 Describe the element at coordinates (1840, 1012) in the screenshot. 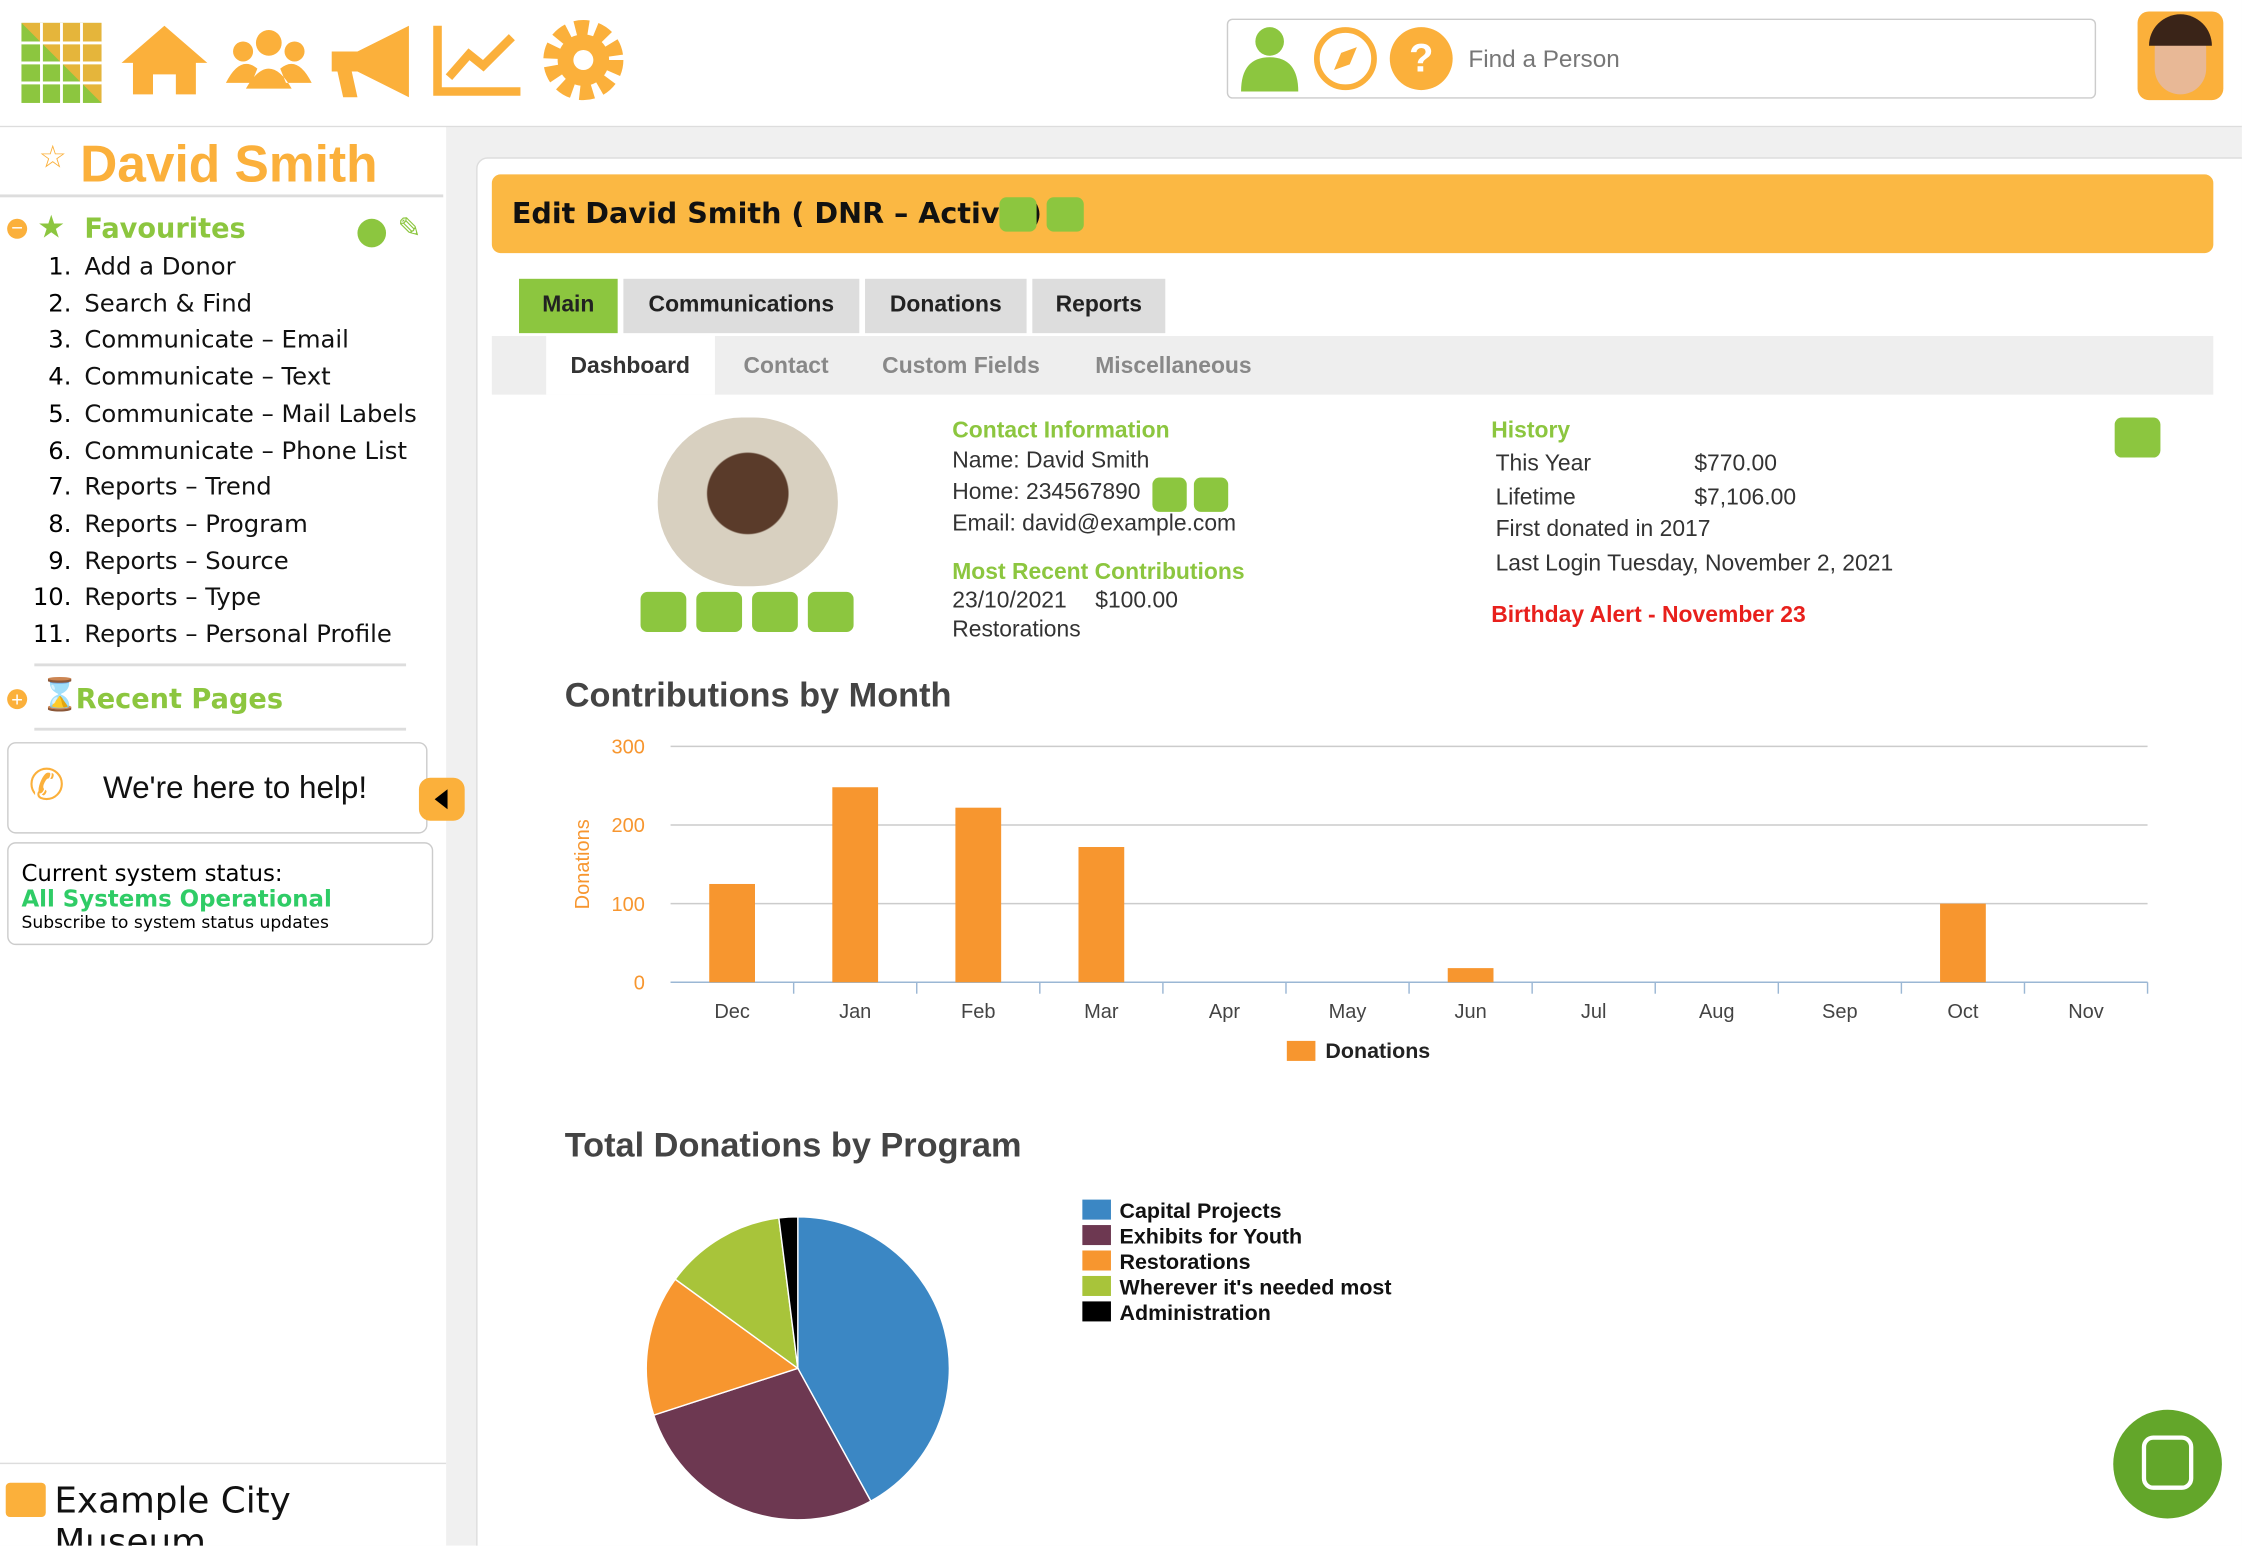

I see `x-tick-label: Sep` at that location.